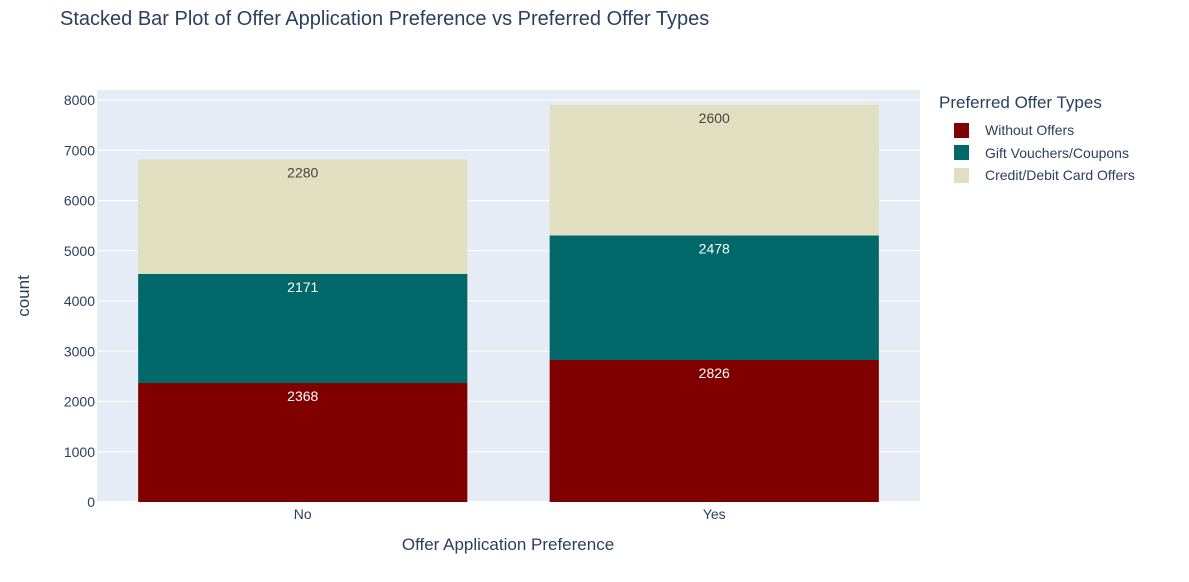  Describe the element at coordinates (79, 452) in the screenshot. I see `y-tick-label: 1000` at that location.